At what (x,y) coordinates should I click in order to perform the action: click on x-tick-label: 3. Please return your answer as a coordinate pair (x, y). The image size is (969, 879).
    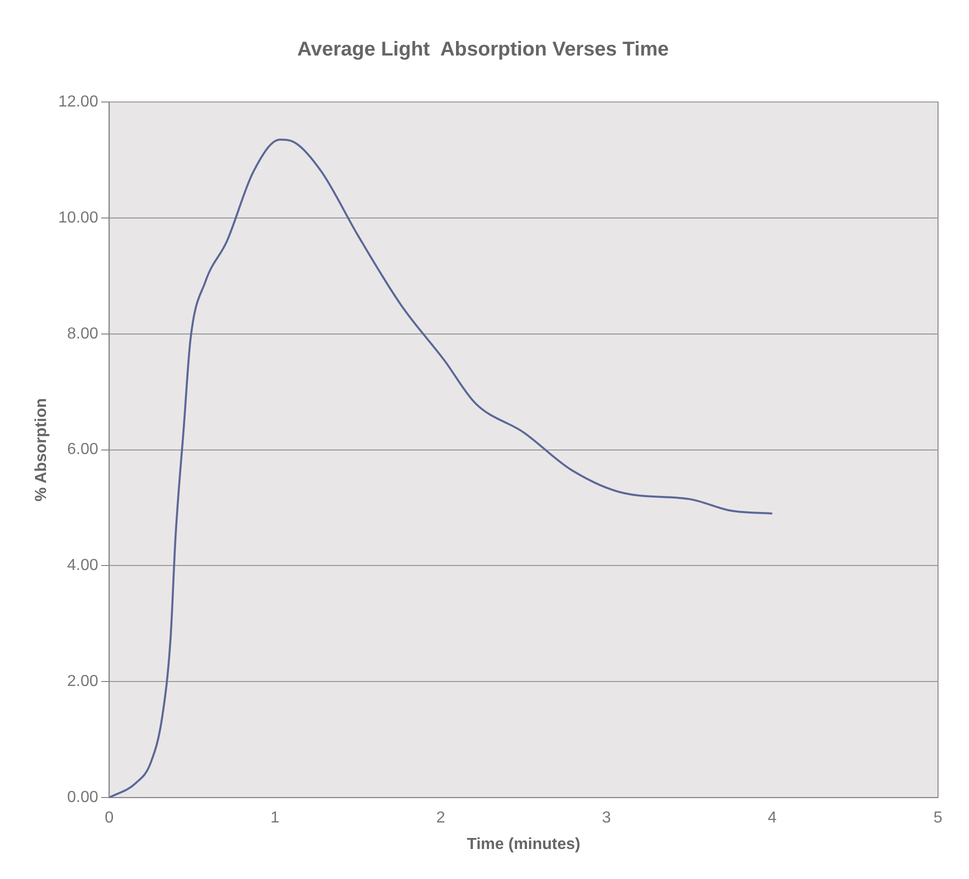
    Looking at the image, I should click on (607, 818).